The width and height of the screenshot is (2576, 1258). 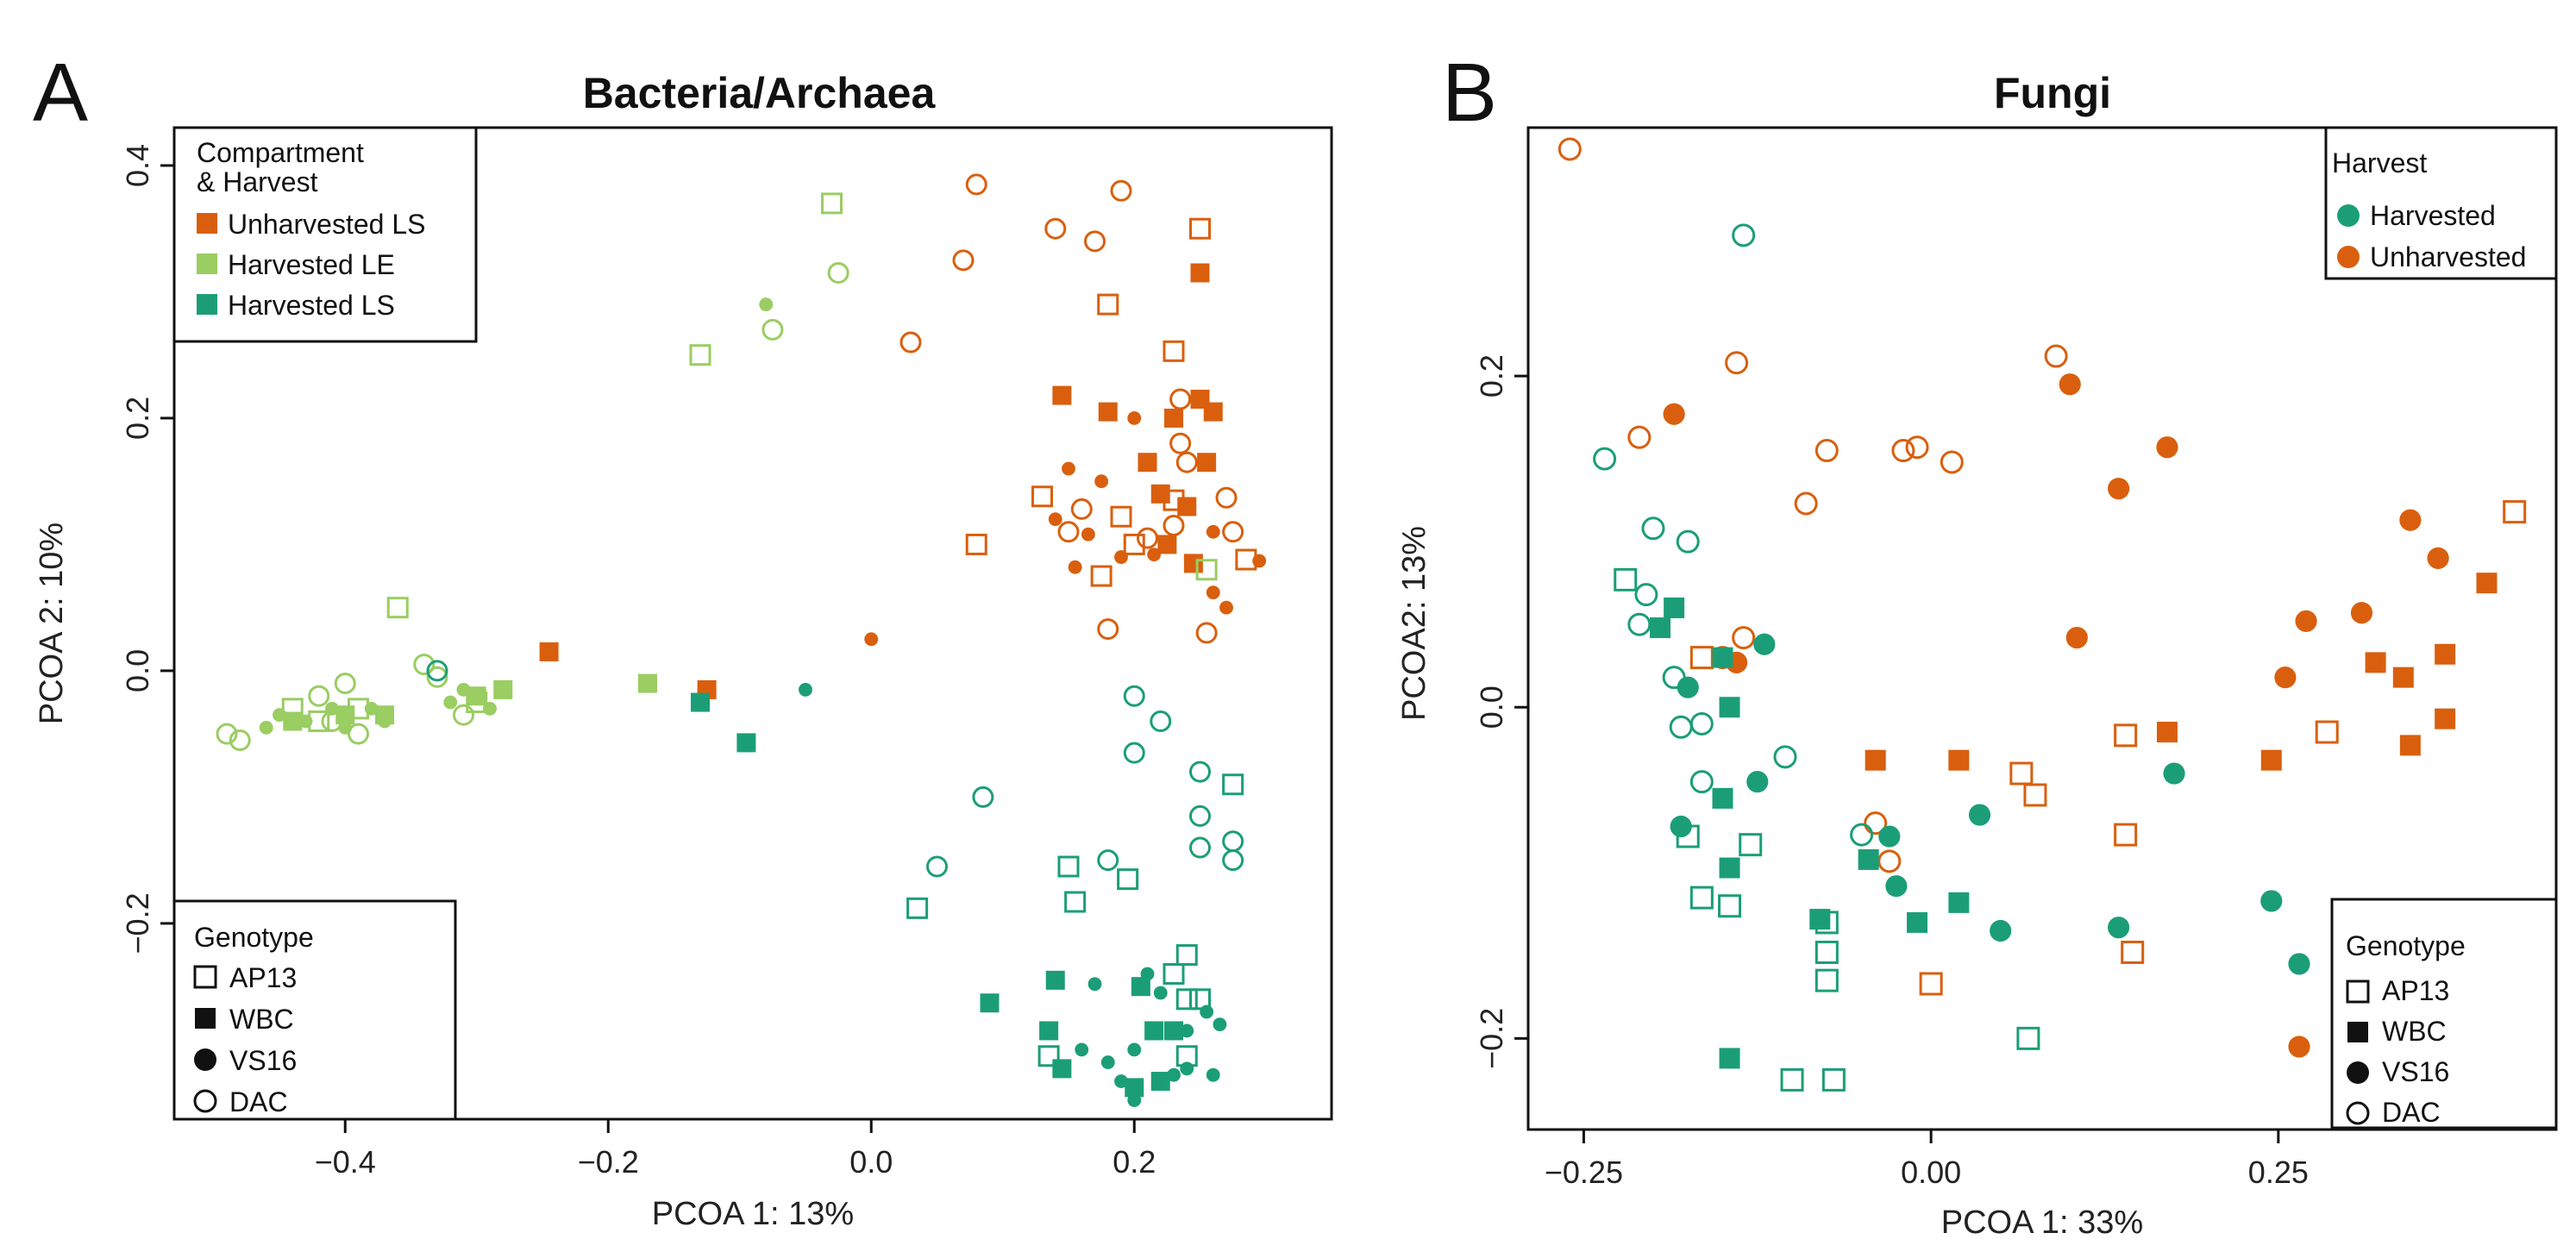 I want to click on panel-b-shape-label-vs16: VS16, so click(x=2415, y=1071).